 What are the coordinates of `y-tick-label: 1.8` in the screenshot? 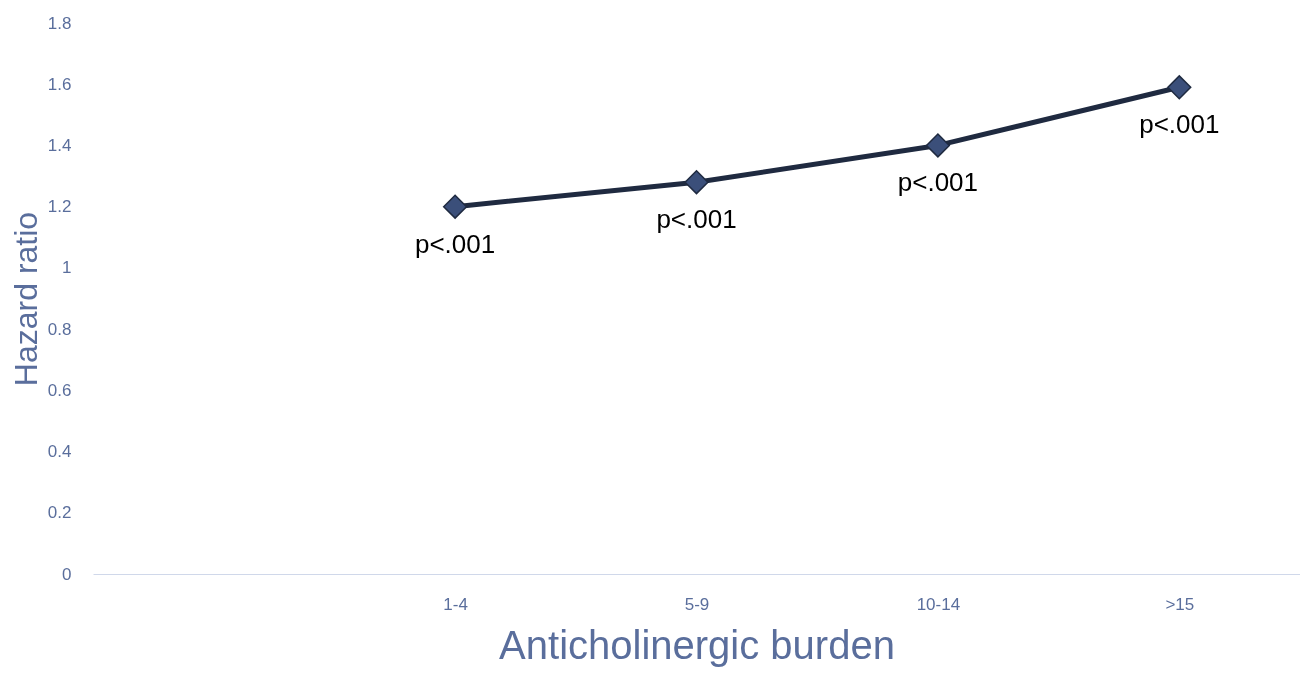 It's located at (59, 23).